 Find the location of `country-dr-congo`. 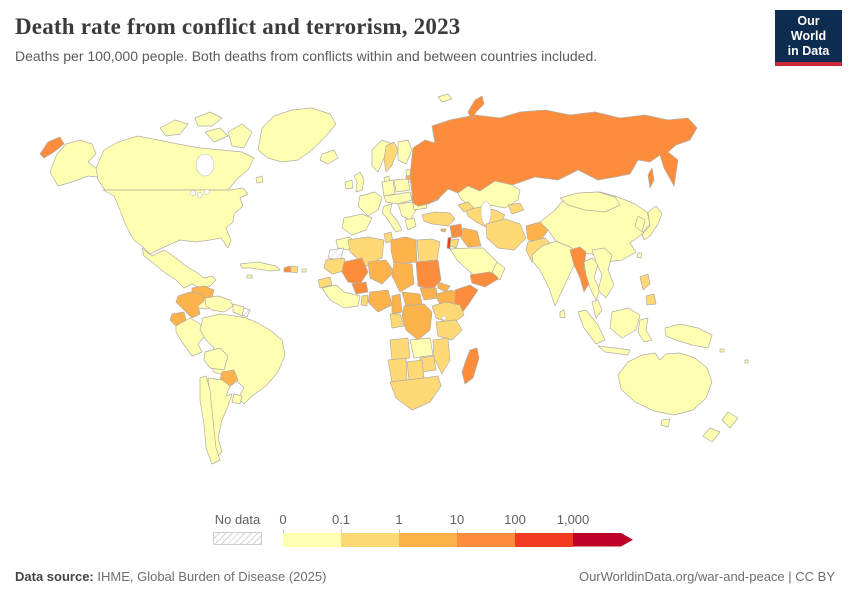

country-dr-congo is located at coordinates (417, 322).